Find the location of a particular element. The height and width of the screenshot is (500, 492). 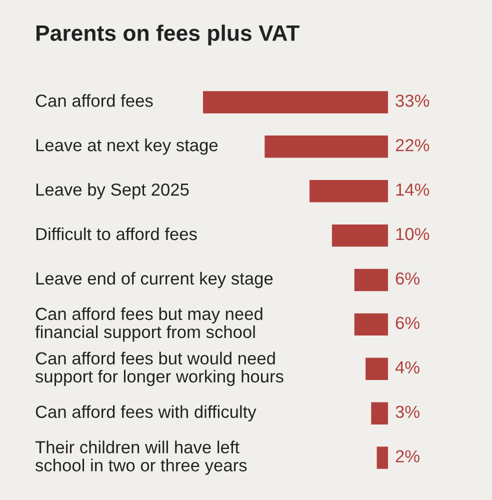

y-tick-label: Leave by Sept 2025 is located at coordinates (112, 191).